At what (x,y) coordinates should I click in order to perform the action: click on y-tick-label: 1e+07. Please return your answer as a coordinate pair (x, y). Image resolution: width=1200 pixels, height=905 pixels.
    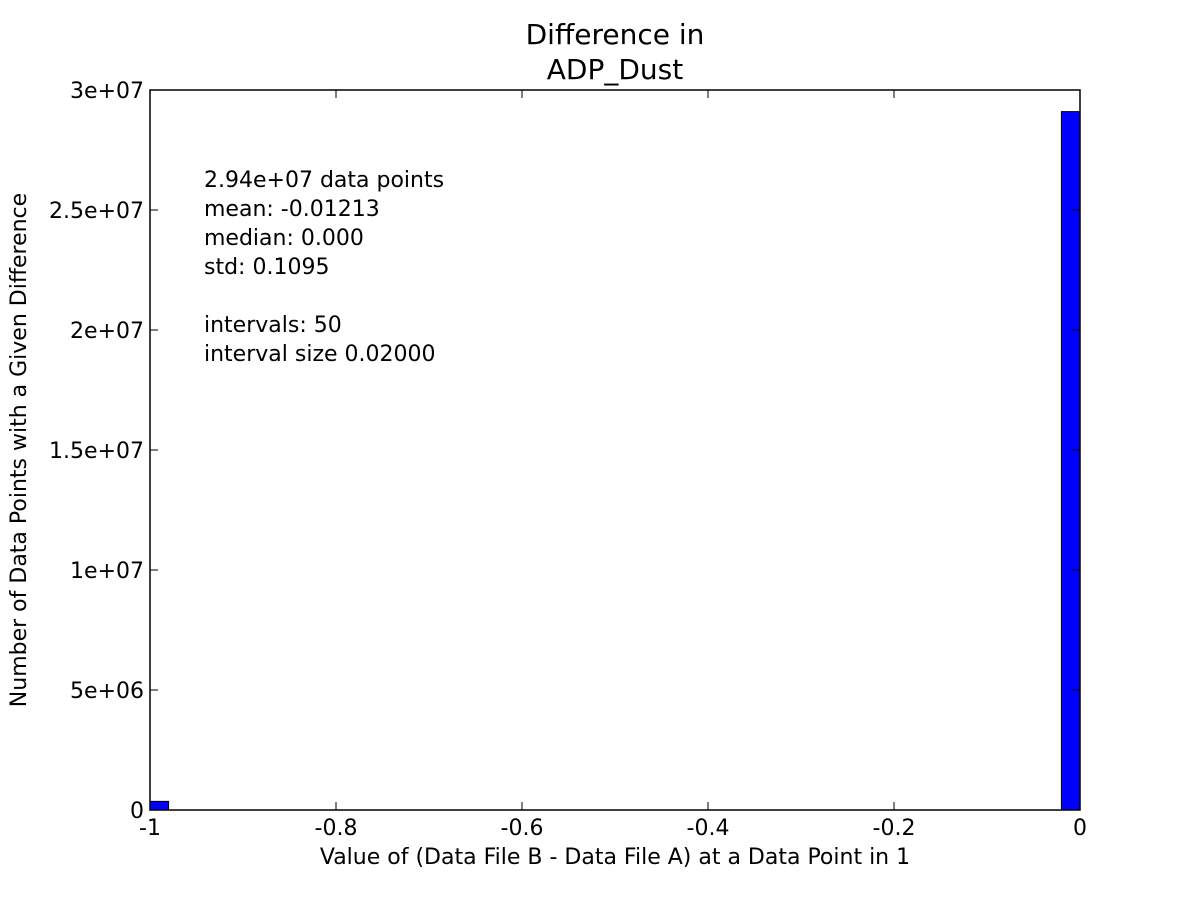
    Looking at the image, I should click on (107, 571).